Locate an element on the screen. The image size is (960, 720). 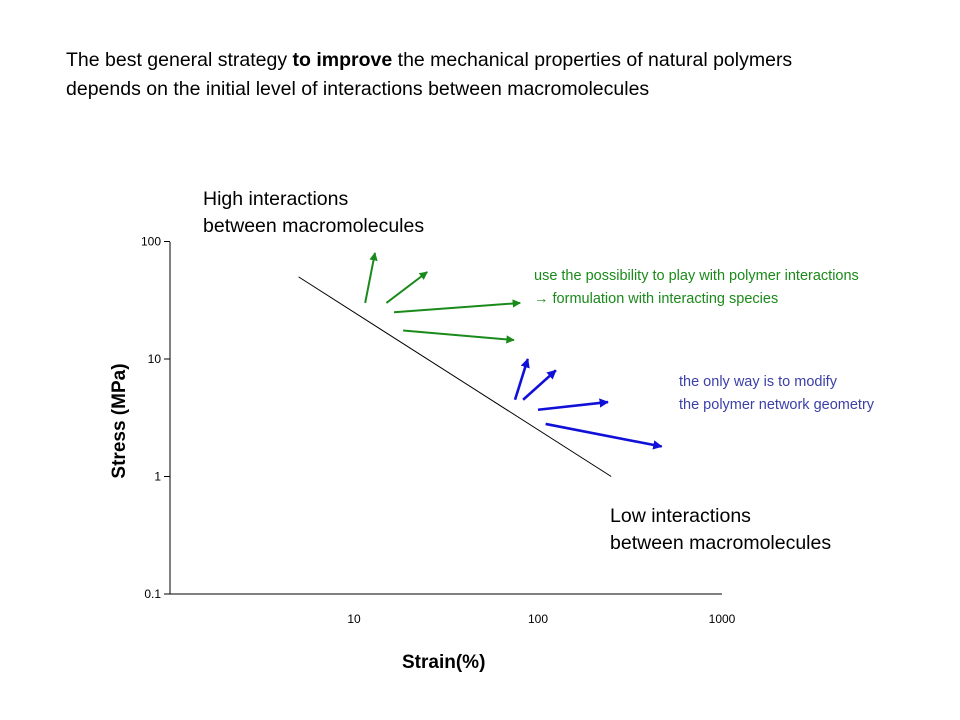
headline-emphasis: to improve is located at coordinates (342, 60).